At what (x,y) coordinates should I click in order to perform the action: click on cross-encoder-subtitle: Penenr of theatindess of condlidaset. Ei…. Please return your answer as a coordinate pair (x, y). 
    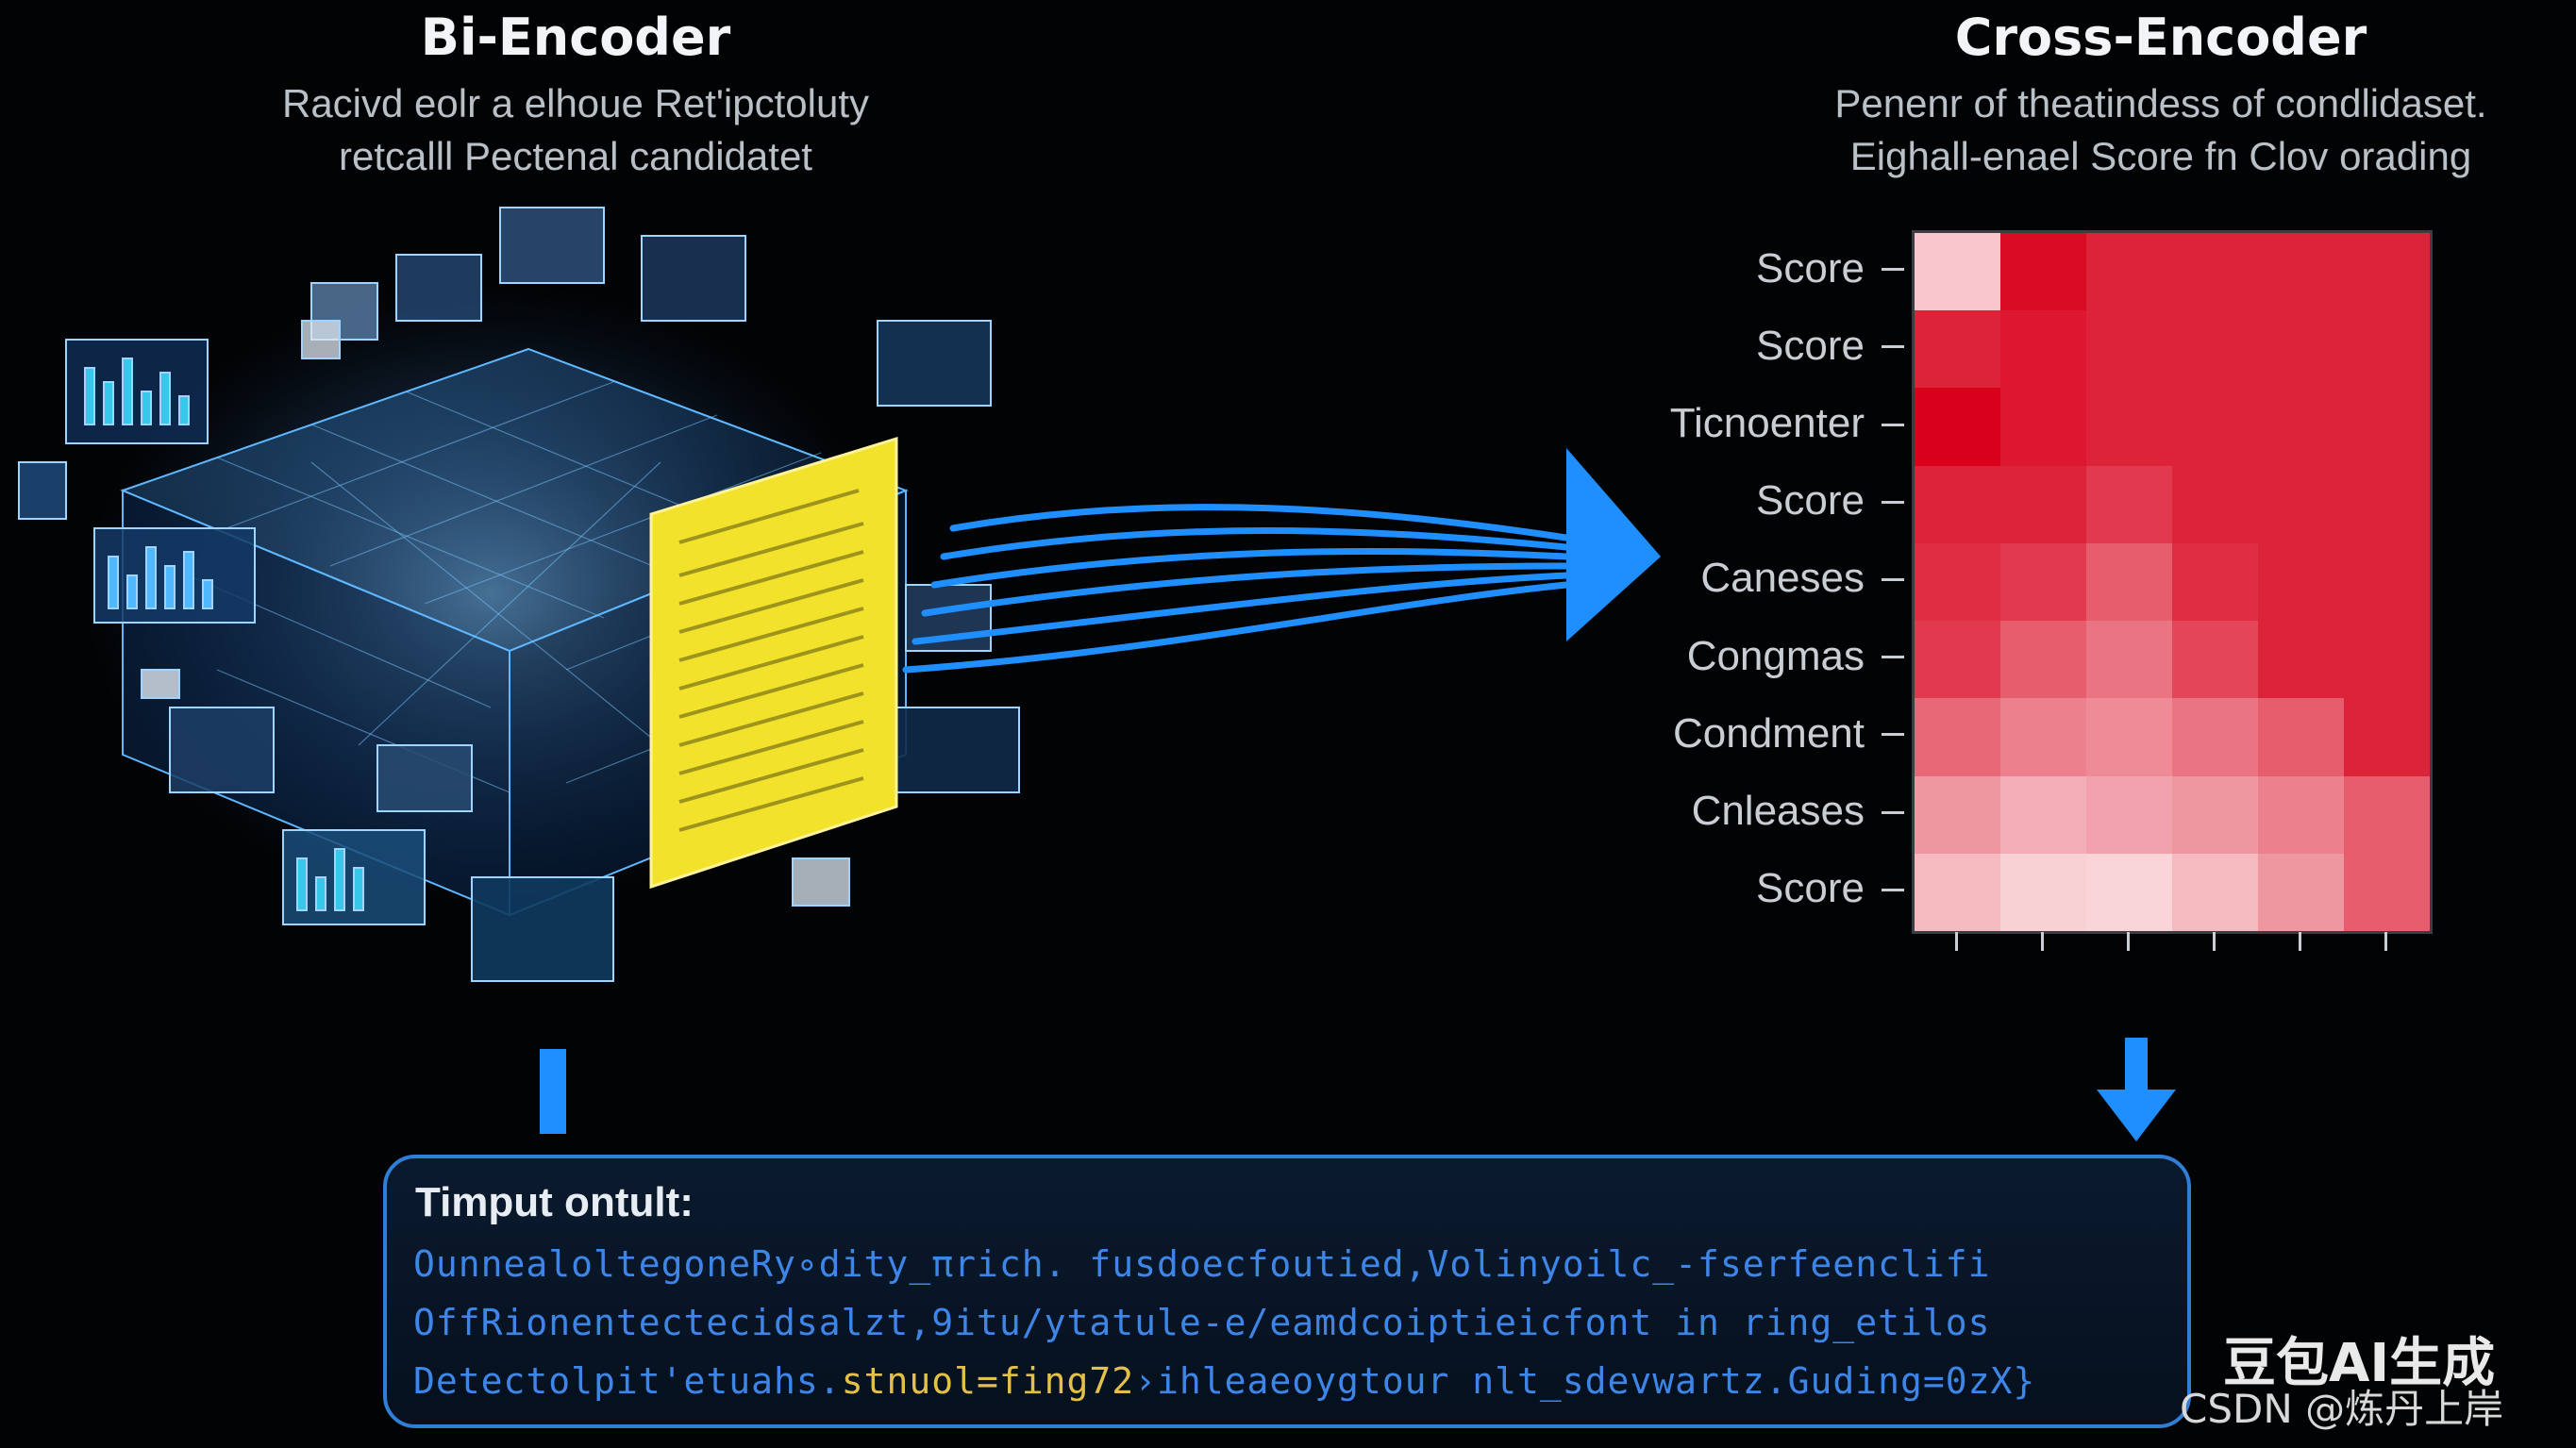
    Looking at the image, I should click on (2156, 130).